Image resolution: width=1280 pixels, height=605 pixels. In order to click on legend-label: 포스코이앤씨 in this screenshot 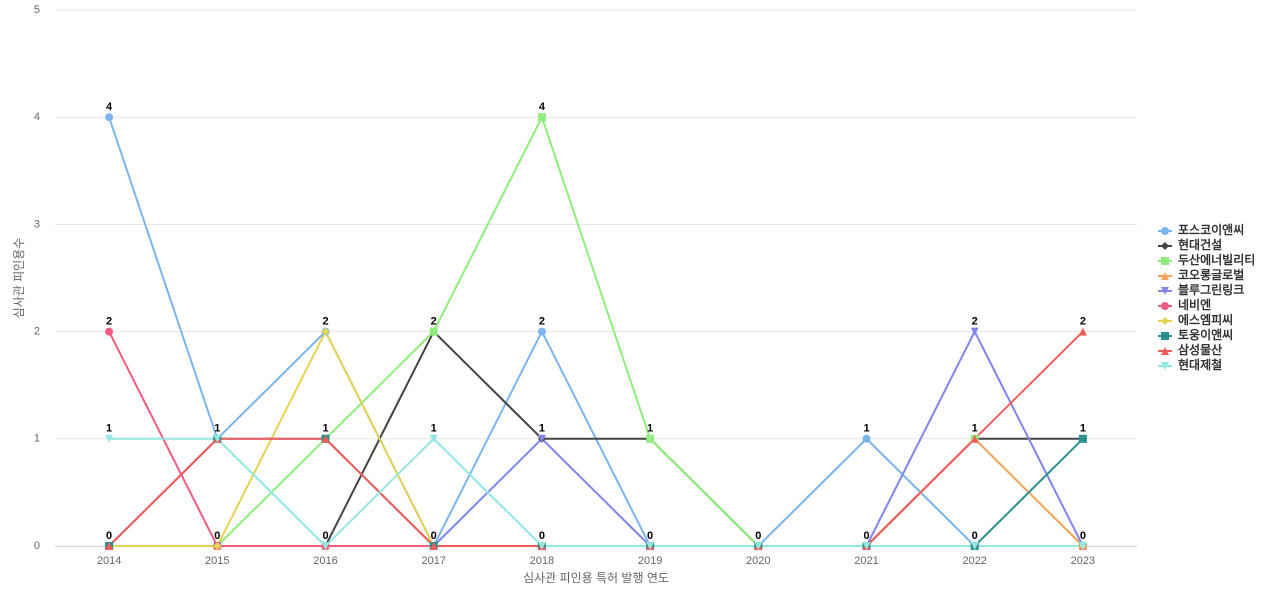, I will do `click(1211, 229)`.